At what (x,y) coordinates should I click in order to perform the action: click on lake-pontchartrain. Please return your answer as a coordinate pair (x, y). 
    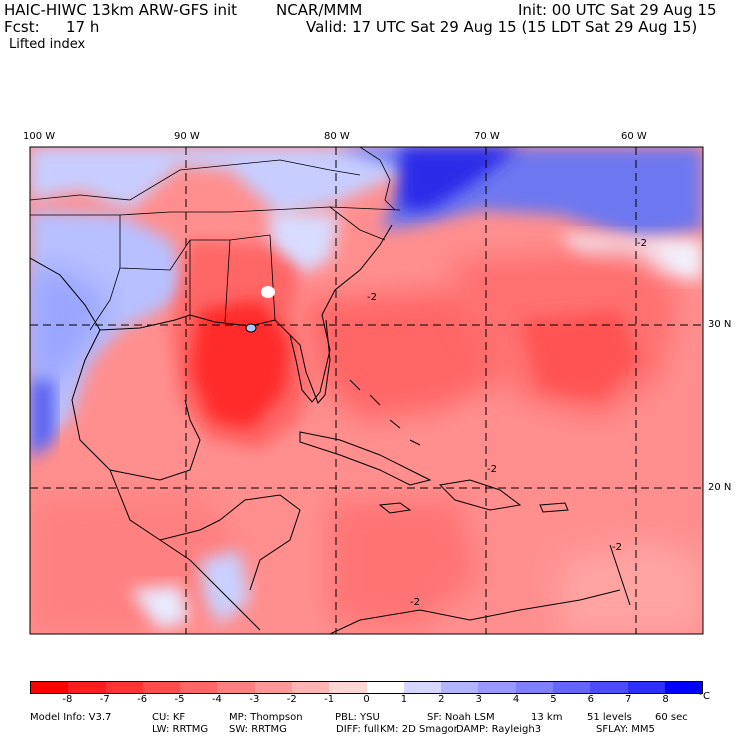
    Looking at the image, I should click on (251, 328).